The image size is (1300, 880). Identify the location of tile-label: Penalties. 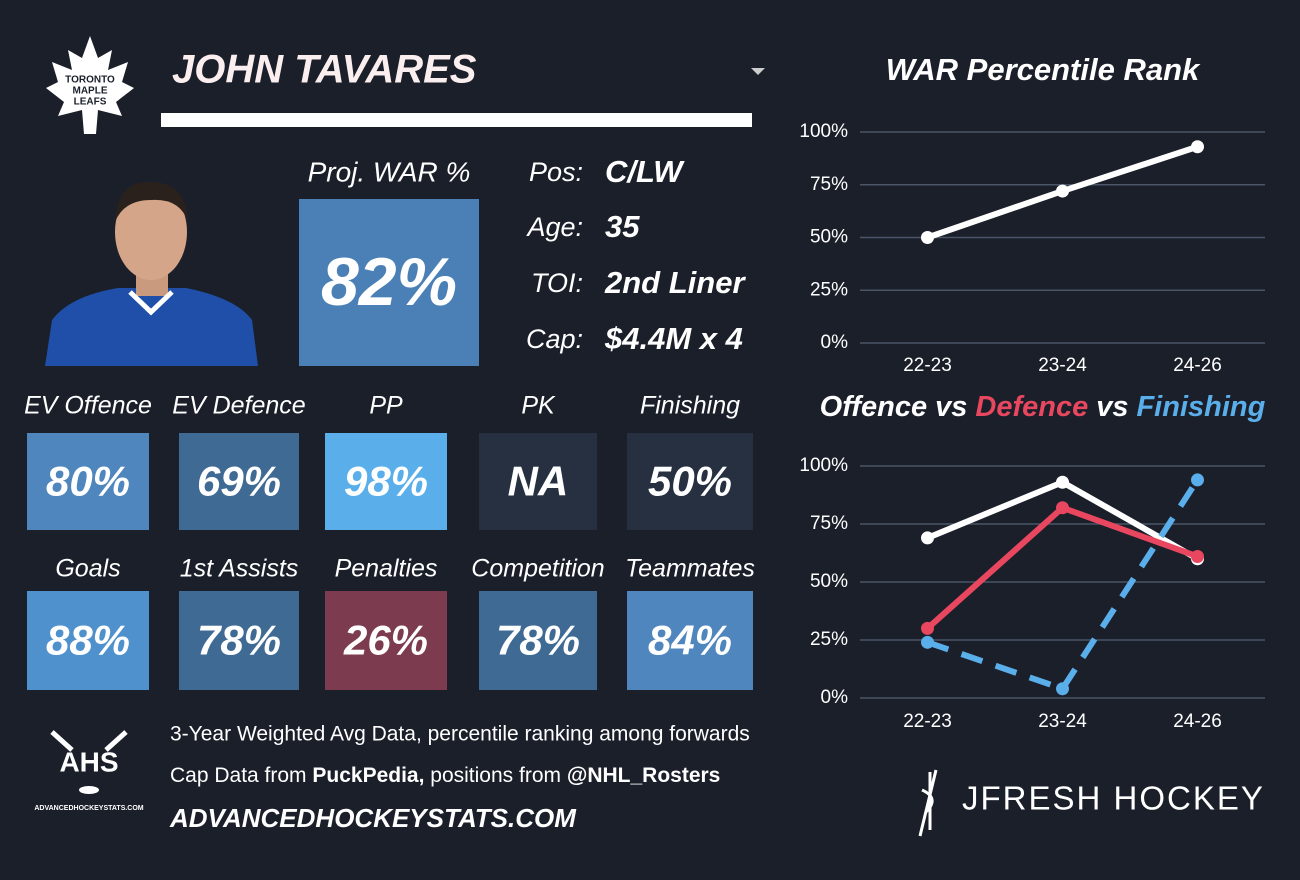
(386, 569).